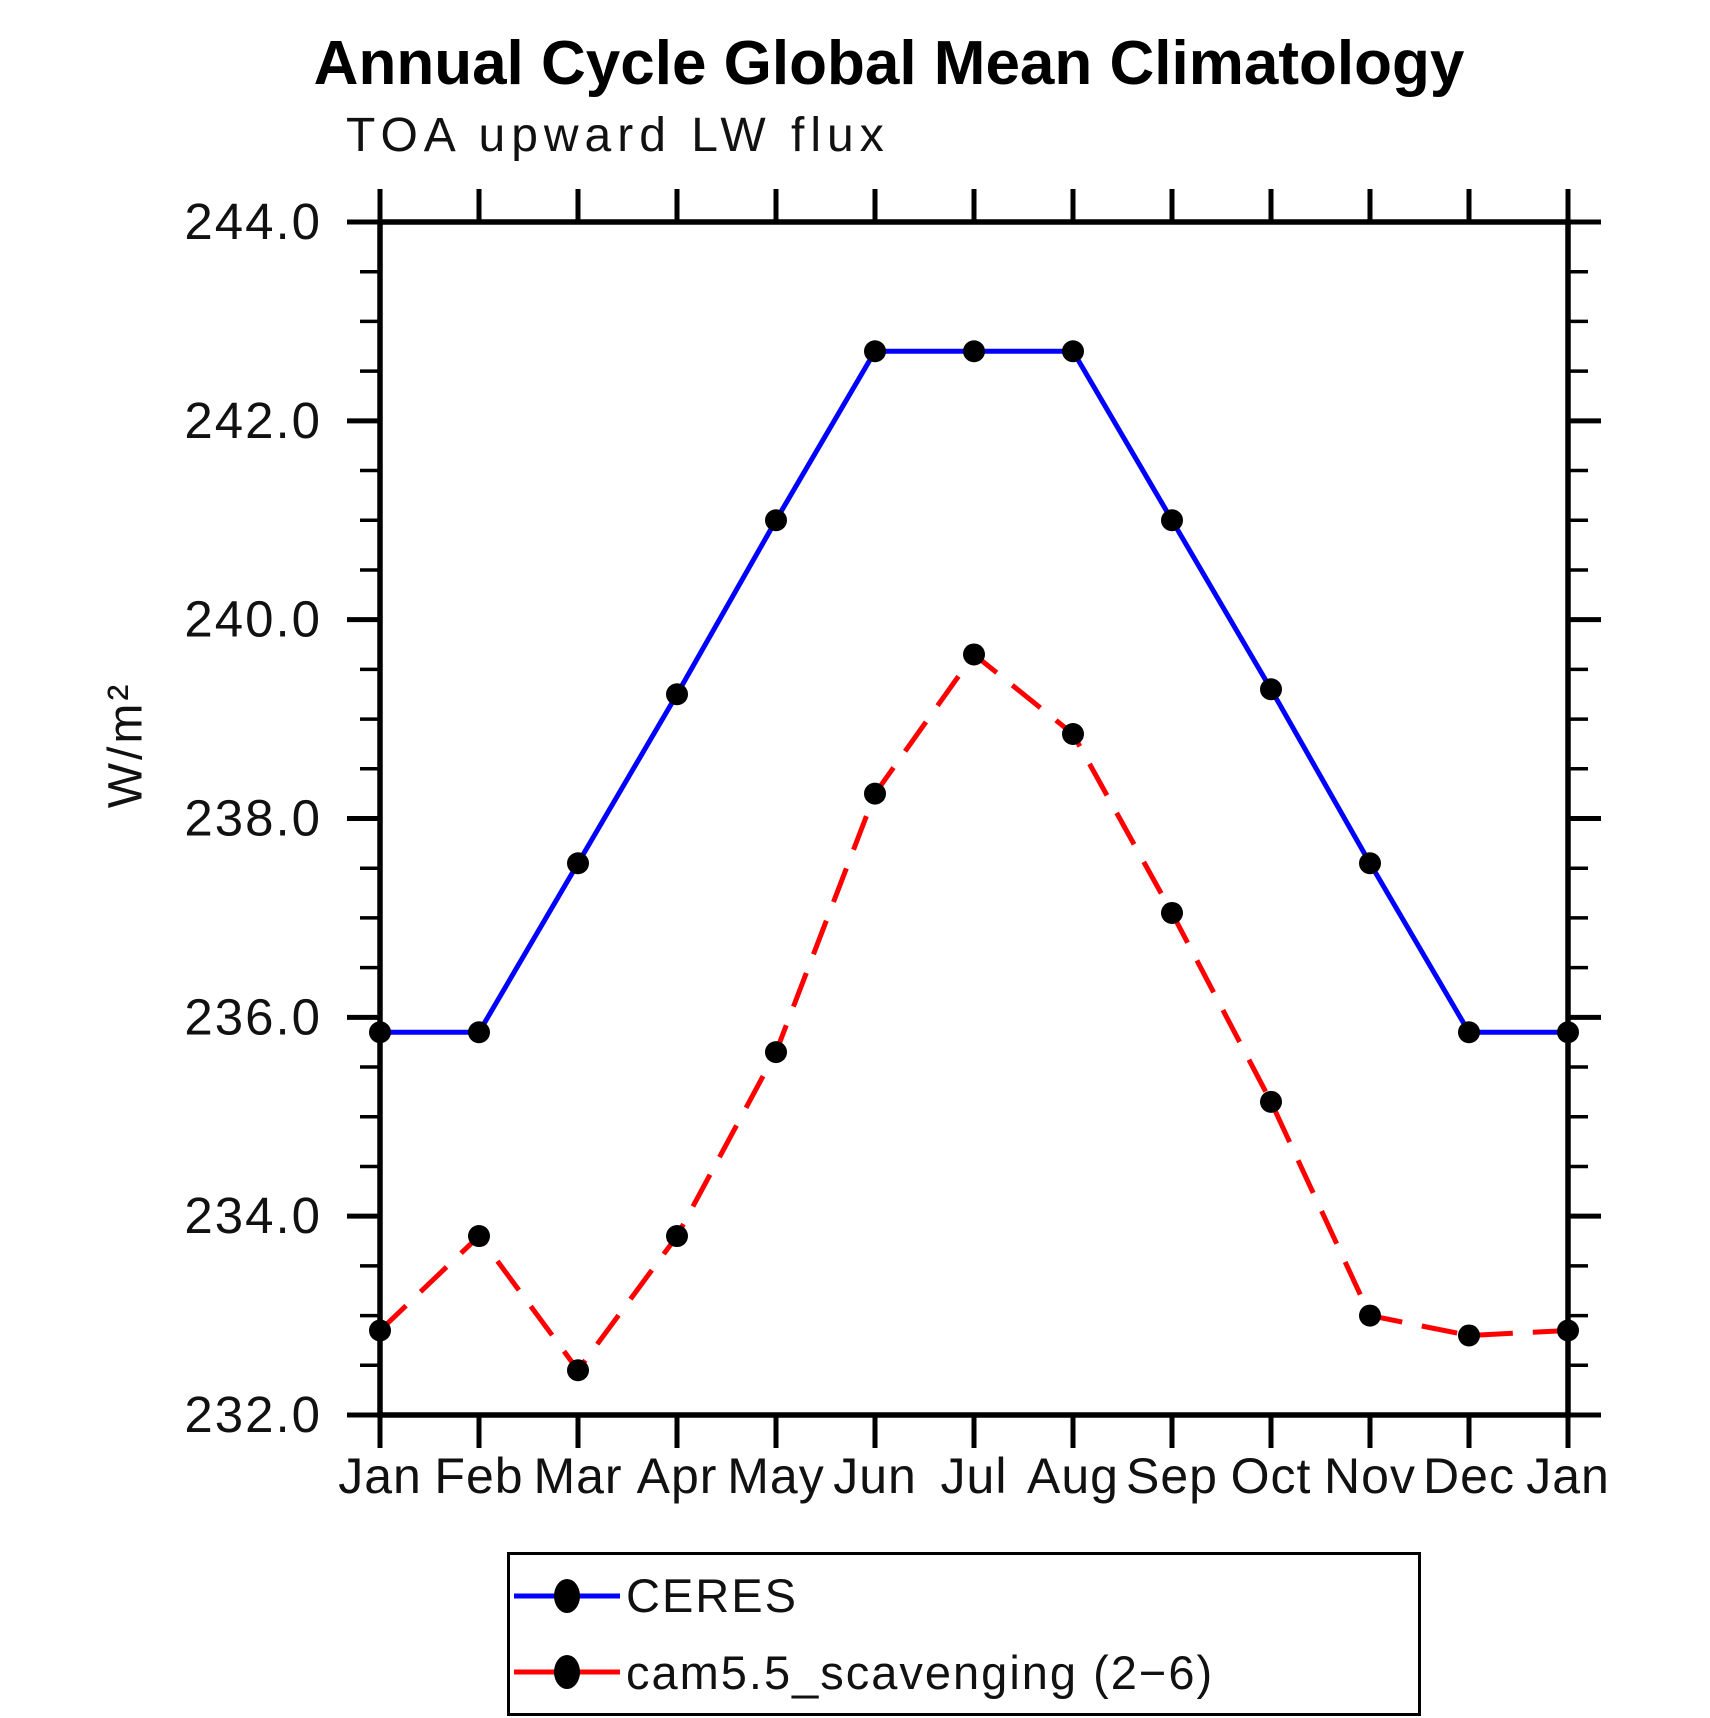  I want to click on y-tick-label: 232.0, so click(253, 1414).